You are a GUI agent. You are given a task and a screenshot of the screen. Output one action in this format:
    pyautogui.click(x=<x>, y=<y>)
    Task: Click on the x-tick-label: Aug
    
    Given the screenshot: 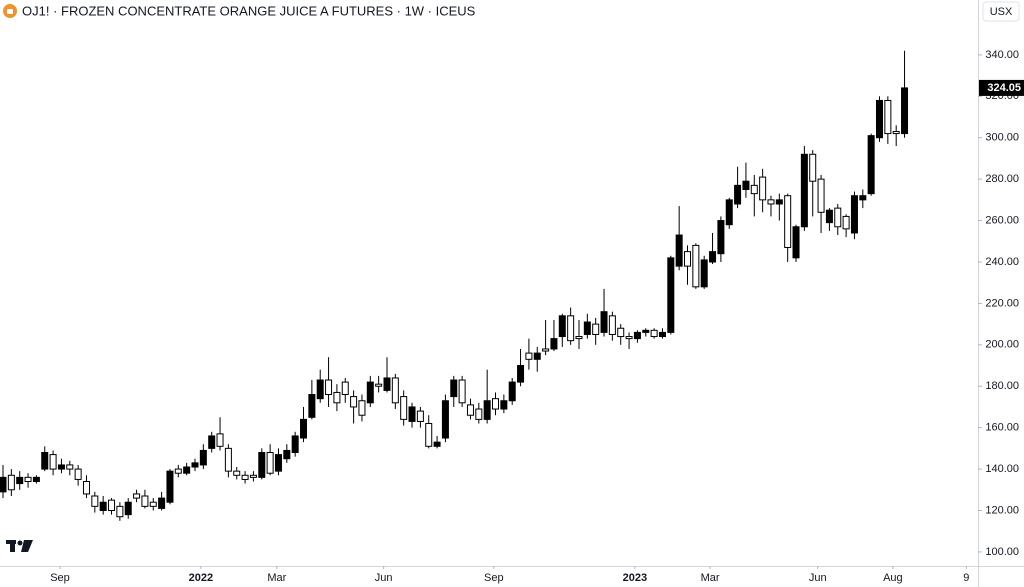 What is the action you would take?
    pyautogui.click(x=893, y=578)
    